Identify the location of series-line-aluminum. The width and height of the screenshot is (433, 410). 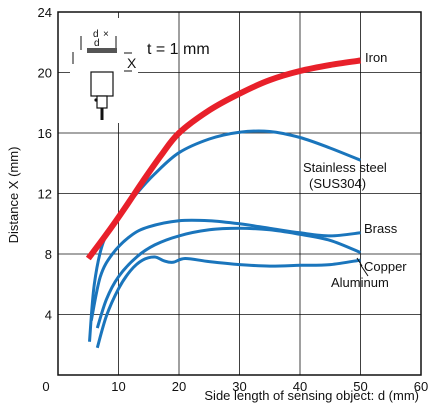
(228, 302).